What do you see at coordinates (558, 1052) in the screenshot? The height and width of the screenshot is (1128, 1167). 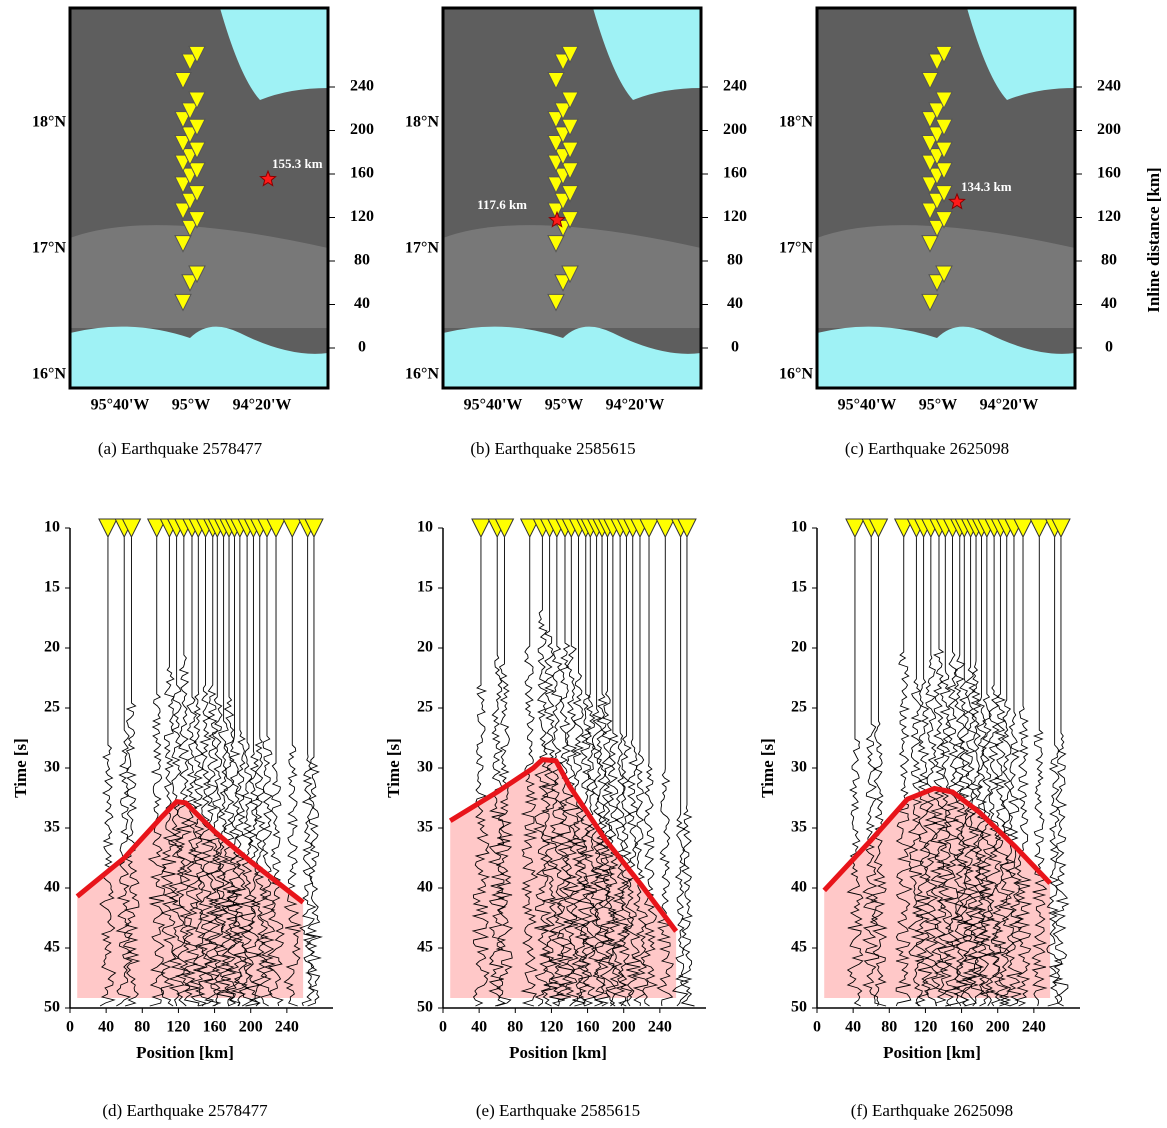 I see `x-axis-label: Position [km]` at bounding box center [558, 1052].